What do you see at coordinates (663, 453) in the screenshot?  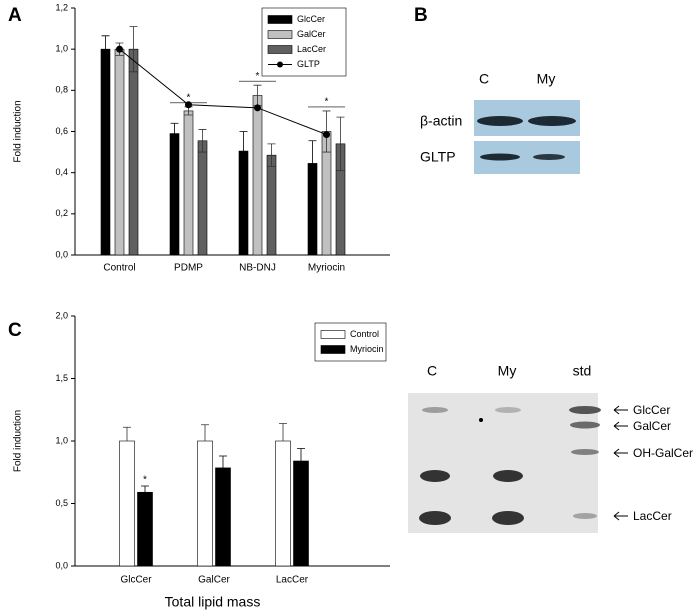 I see `band-label: OH-GalCer` at bounding box center [663, 453].